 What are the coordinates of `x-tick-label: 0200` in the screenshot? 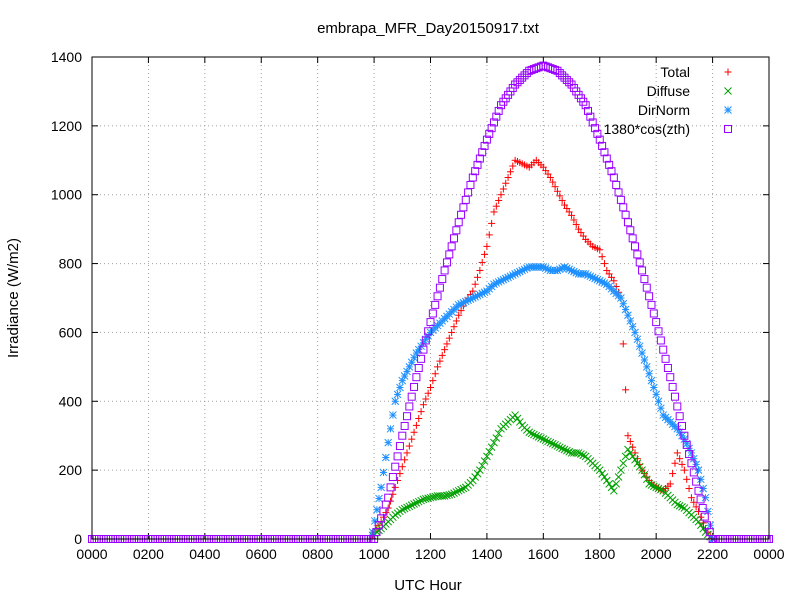 It's located at (148, 554).